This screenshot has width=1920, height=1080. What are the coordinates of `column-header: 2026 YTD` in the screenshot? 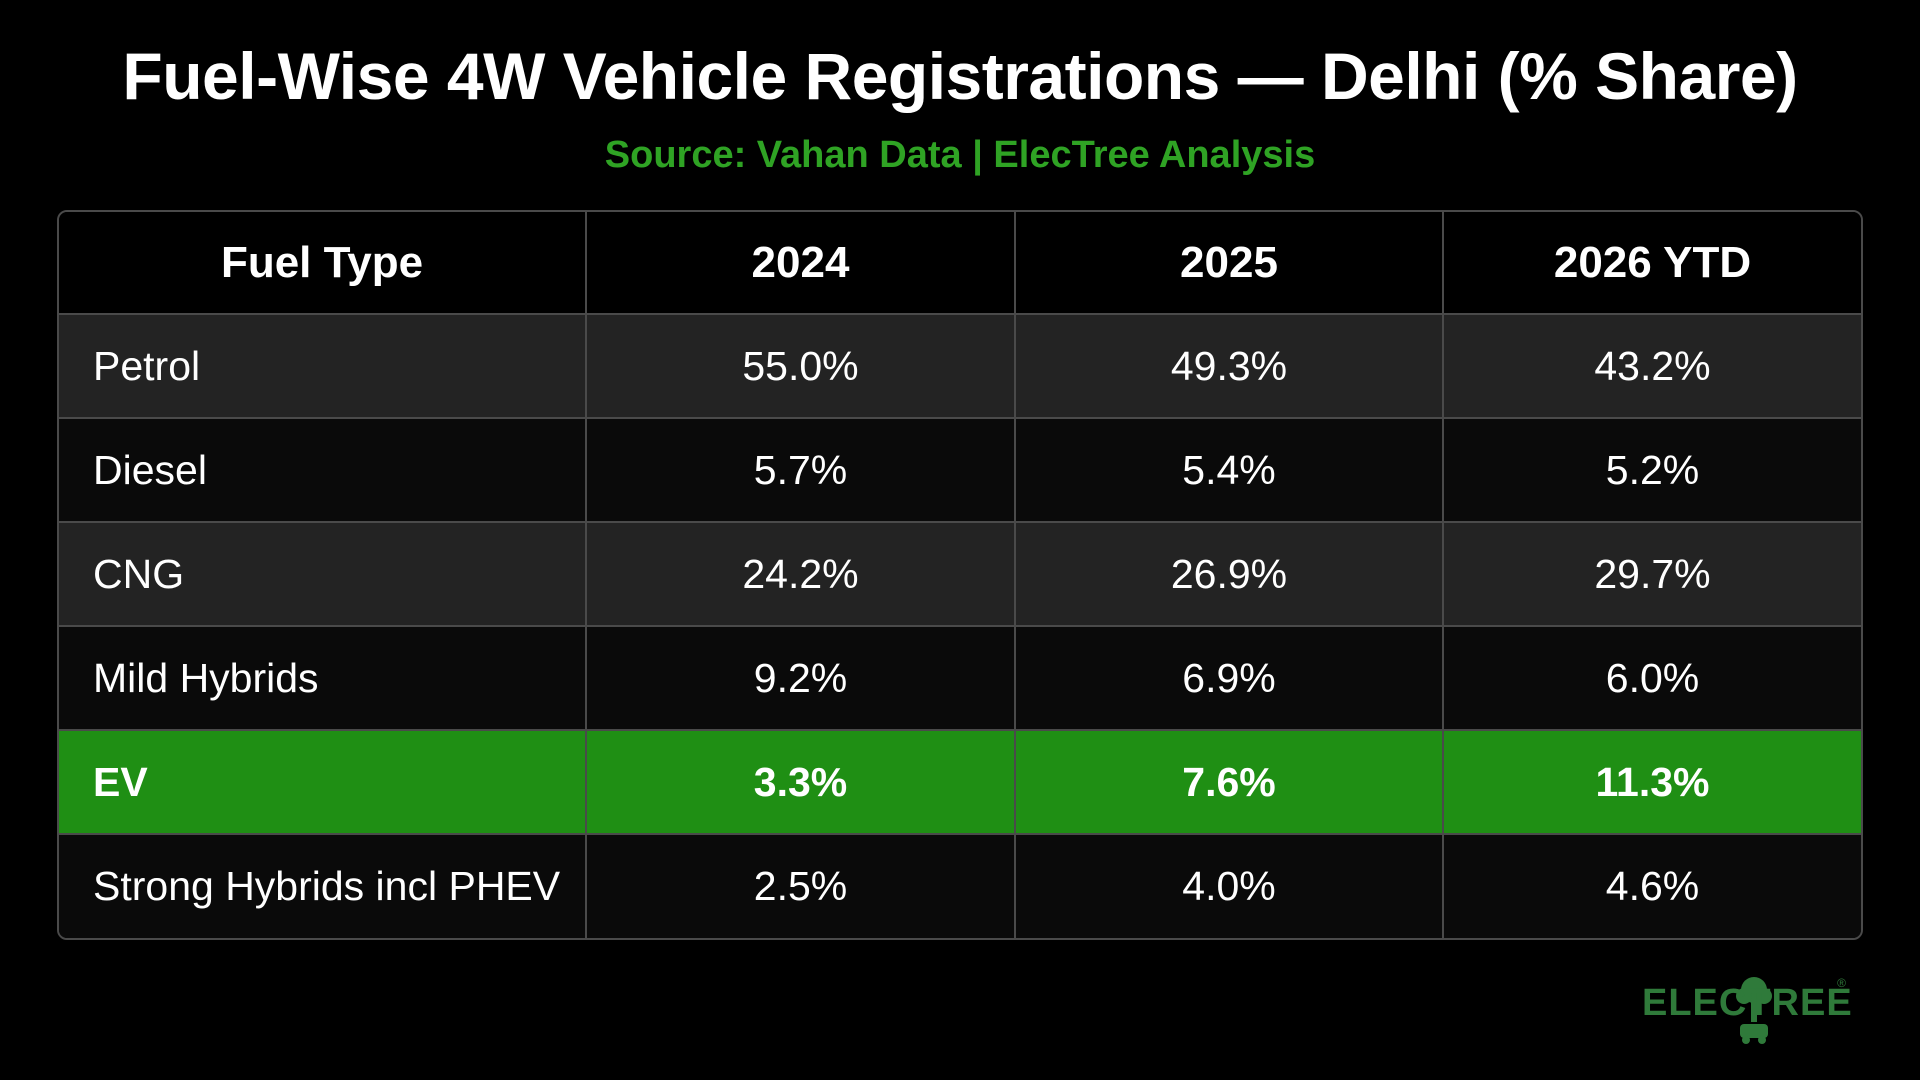 It's located at (1652, 263).